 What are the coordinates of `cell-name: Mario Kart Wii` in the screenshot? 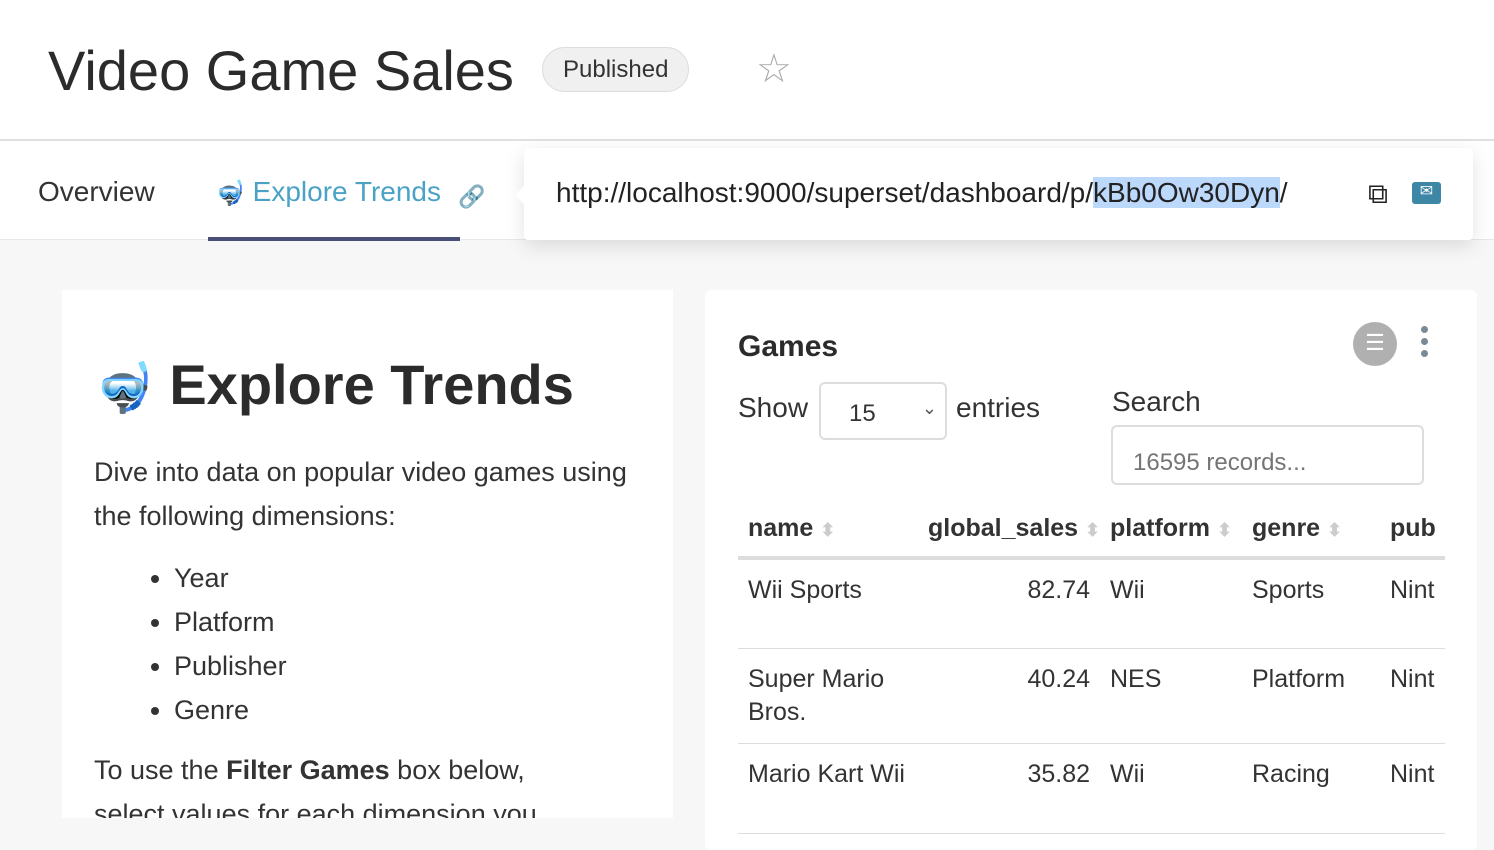 It's located at (828, 788).